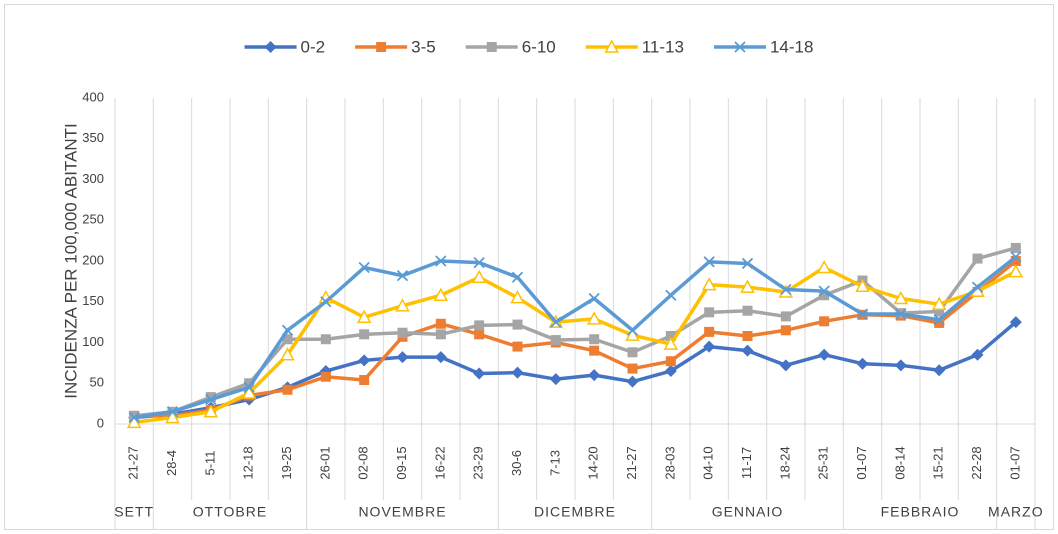 This screenshot has height=534, width=1058. I want to click on y-tick-label: 250, so click(93, 219).